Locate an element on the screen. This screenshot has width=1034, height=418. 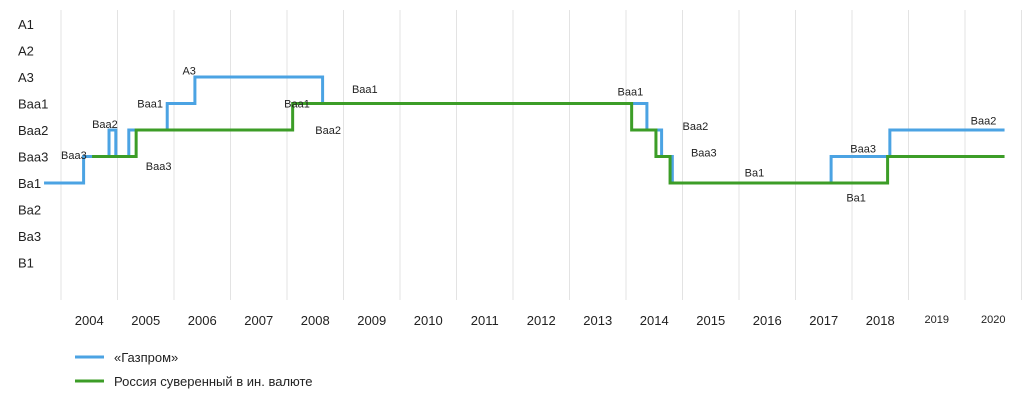
y-tick-label: A3 is located at coordinates (26, 77).